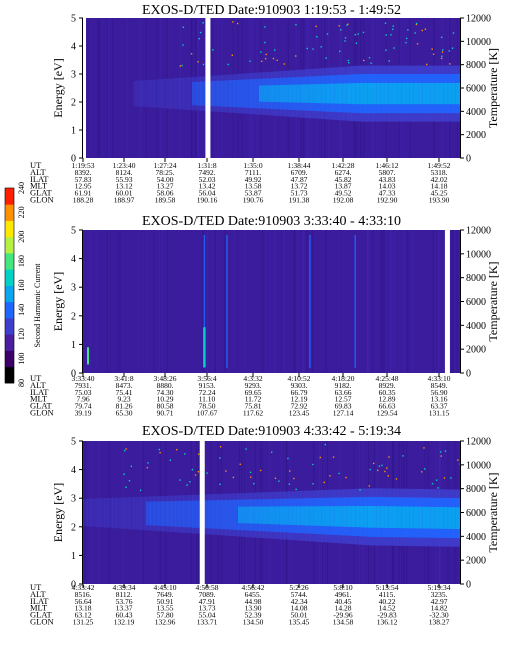 Image resolution: width=505 pixels, height=649 pixels. What do you see at coordinates (206, 378) in the screenshot?
I see `ephemeris-cell: 3:56:4` at bounding box center [206, 378].